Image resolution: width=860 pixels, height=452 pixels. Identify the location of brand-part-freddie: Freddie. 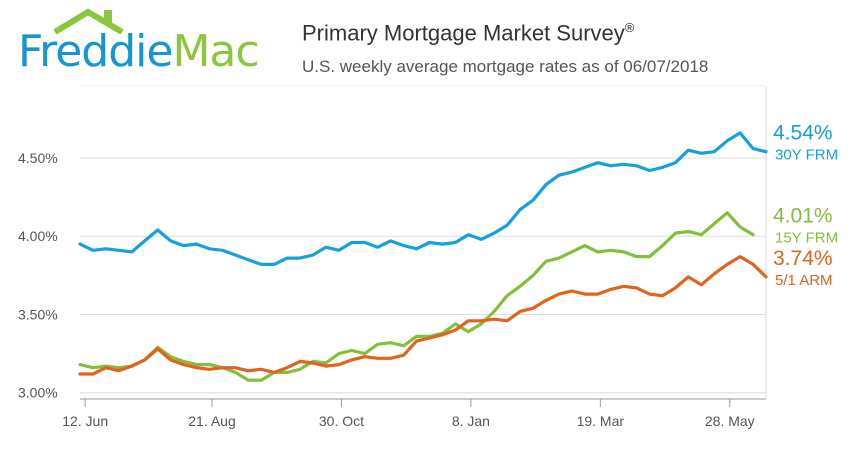
(95, 51).